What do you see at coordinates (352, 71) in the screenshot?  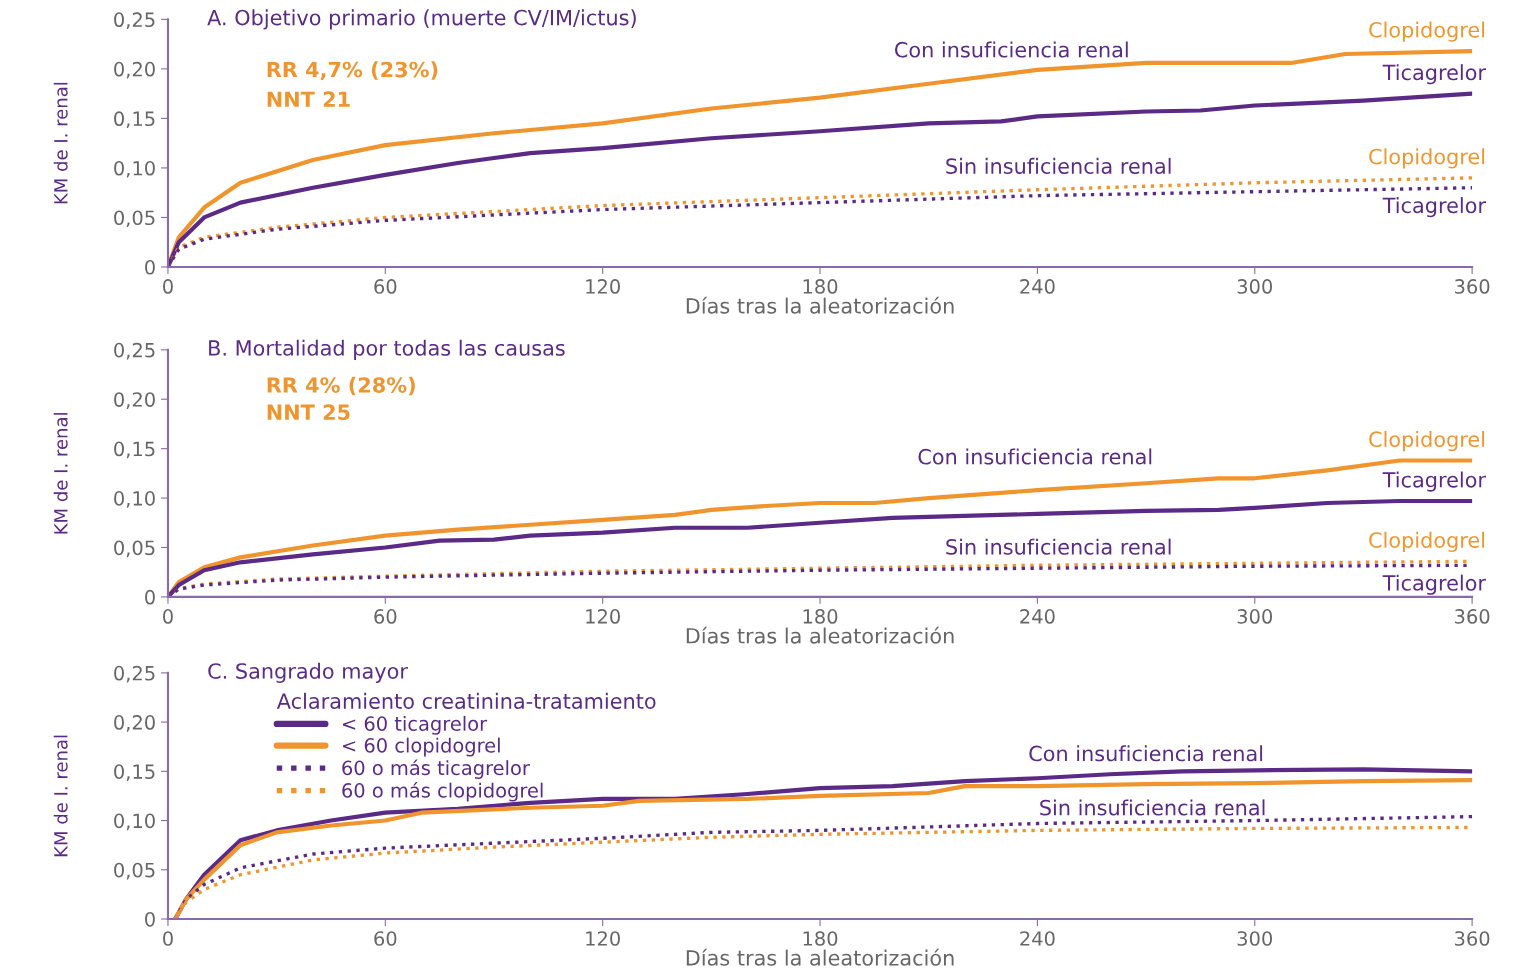 I see `annotation: RR 4,7% (23%)` at bounding box center [352, 71].